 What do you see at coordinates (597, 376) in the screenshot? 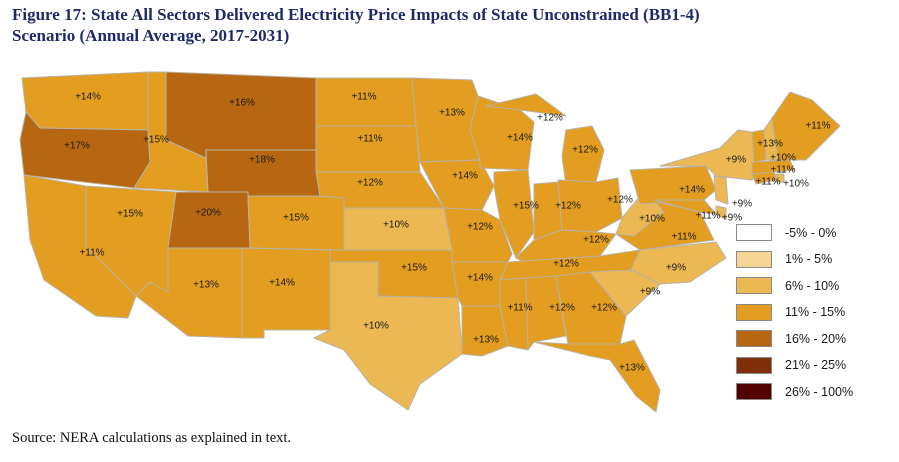
I see `state-fl` at bounding box center [597, 376].